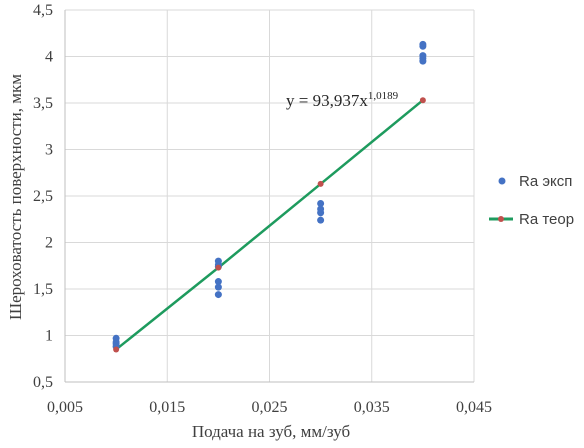 The width and height of the screenshot is (584, 448). Describe the element at coordinates (15, 197) in the screenshot. I see `y-axis-title: Шероховатость поверхности, мкм` at that location.